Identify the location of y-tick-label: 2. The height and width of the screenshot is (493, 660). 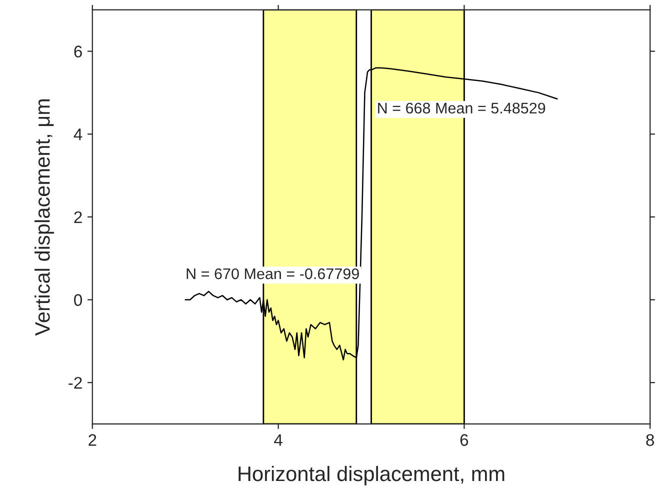
(78, 217).